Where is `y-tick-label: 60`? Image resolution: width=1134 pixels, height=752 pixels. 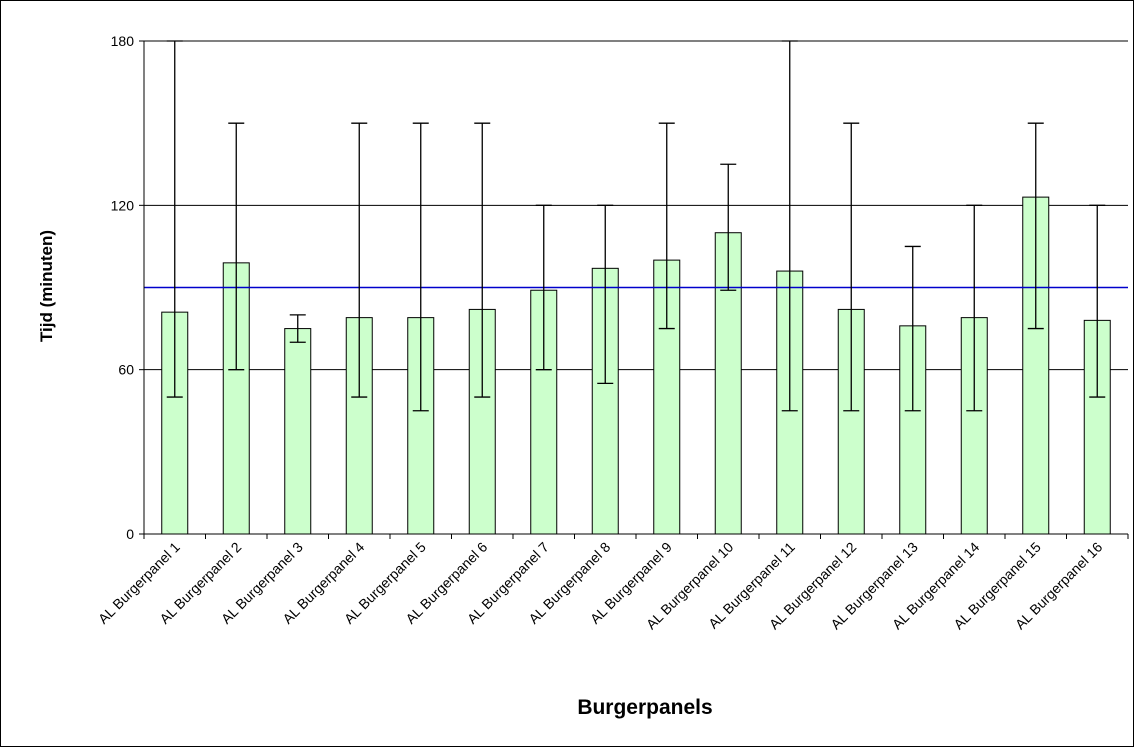
y-tick-label: 60 is located at coordinates (126, 370).